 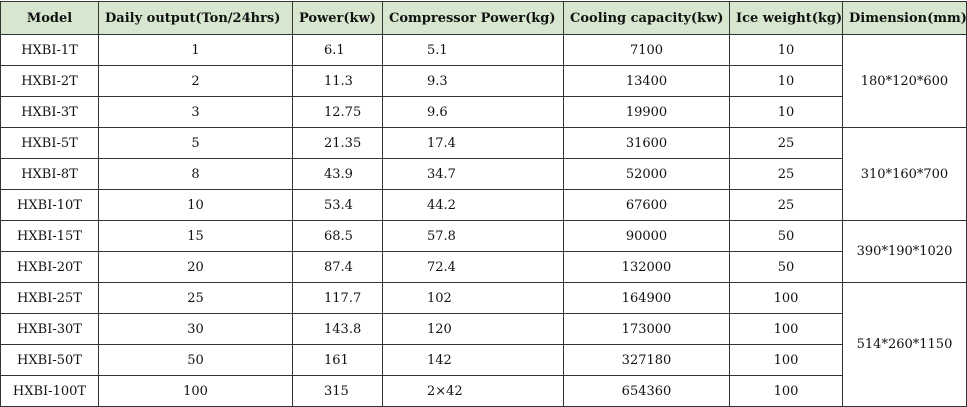 I want to click on cell-dimension: 180*120*600, so click(x=904, y=81).